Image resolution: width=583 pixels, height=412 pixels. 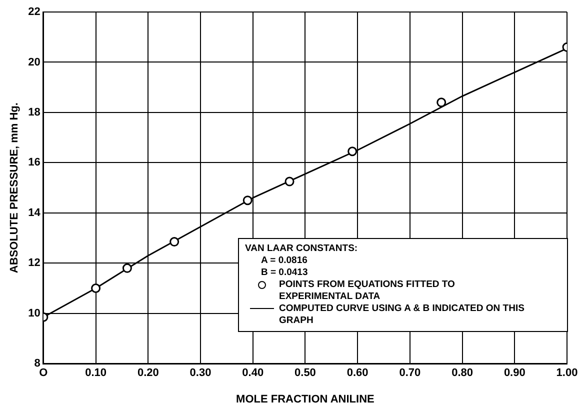 What do you see at coordinates (14, 188) in the screenshot?
I see `y-axis-title: ABSOLUTE PRESSURE, mm Hg.` at bounding box center [14, 188].